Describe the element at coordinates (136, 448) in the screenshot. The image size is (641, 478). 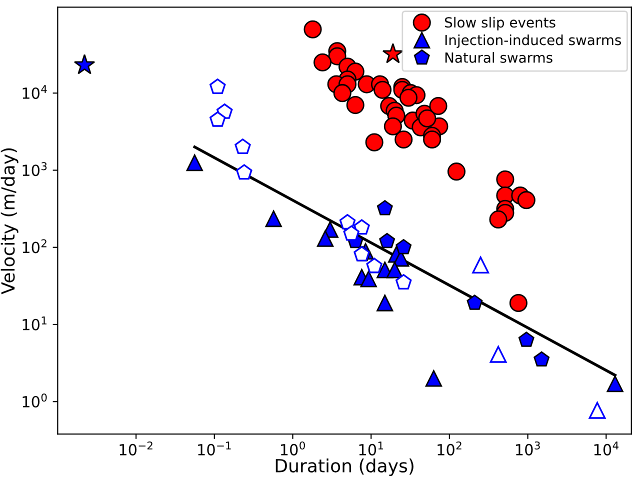
I see `x-tick-label: 10$^{−2}$` at that location.